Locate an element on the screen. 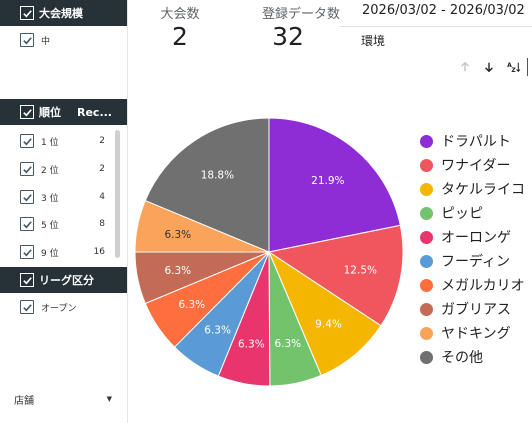 This screenshot has height=423, width=532. legend-item: ドラパルト is located at coordinates (465, 141).